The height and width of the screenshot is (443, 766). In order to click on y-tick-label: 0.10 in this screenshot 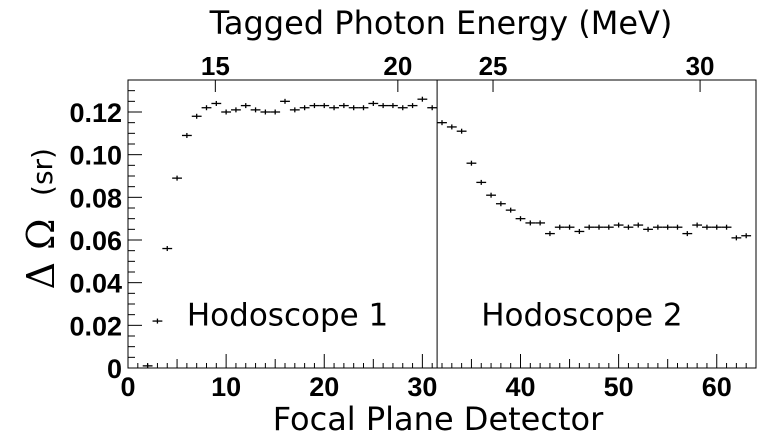, I will do `click(95, 156)`.